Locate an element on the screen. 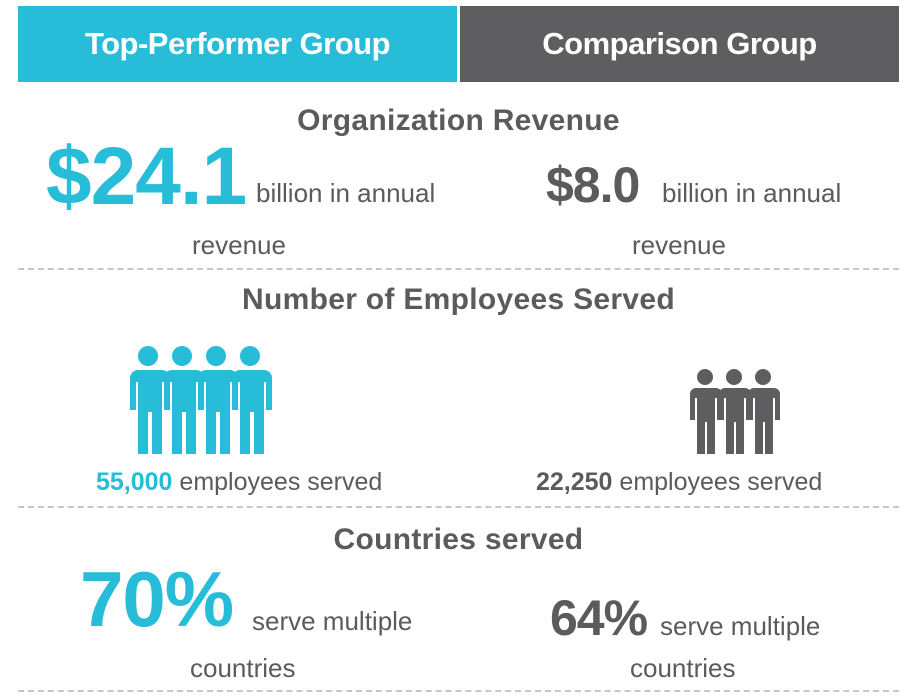  comparison-countries-value: 64% is located at coordinates (599, 618).